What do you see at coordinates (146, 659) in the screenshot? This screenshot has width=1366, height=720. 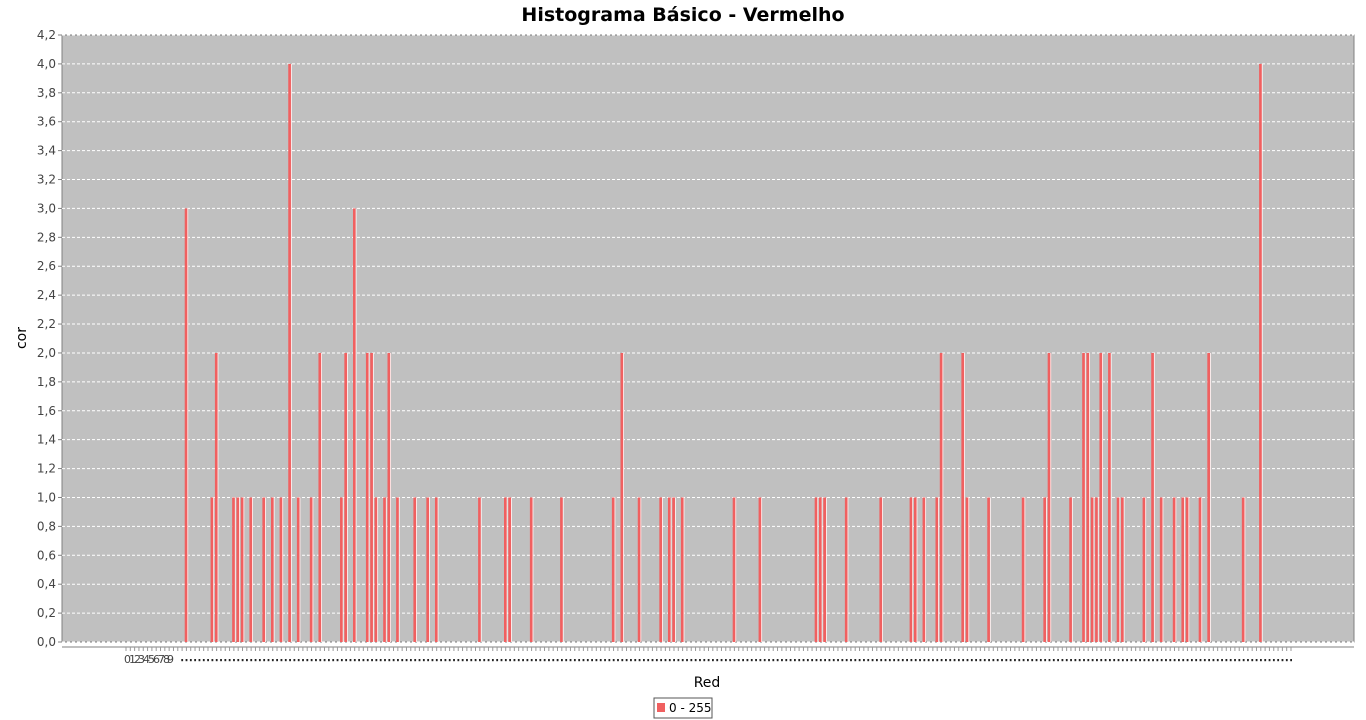 I see `x-tick-label: 4` at bounding box center [146, 659].